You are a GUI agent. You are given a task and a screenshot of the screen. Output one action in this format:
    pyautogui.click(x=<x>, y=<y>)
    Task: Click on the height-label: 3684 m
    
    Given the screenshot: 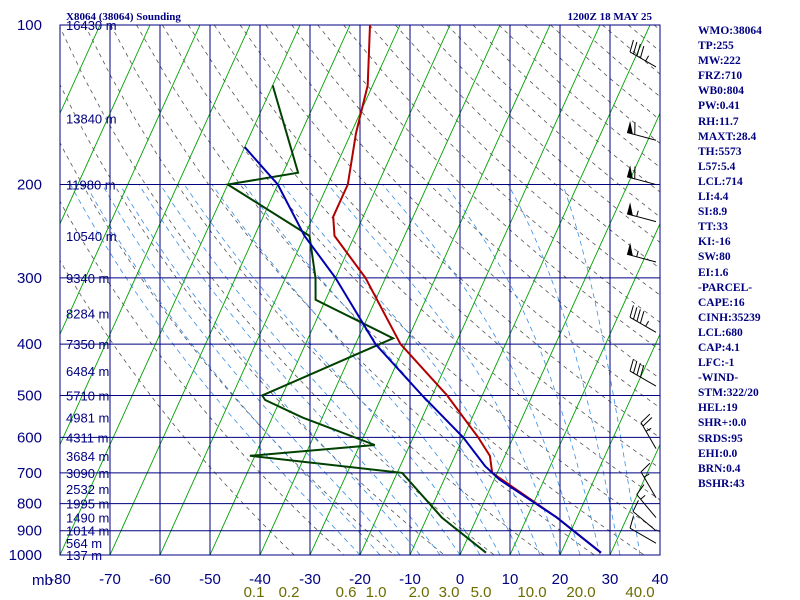 What is the action you would take?
    pyautogui.click(x=87, y=456)
    